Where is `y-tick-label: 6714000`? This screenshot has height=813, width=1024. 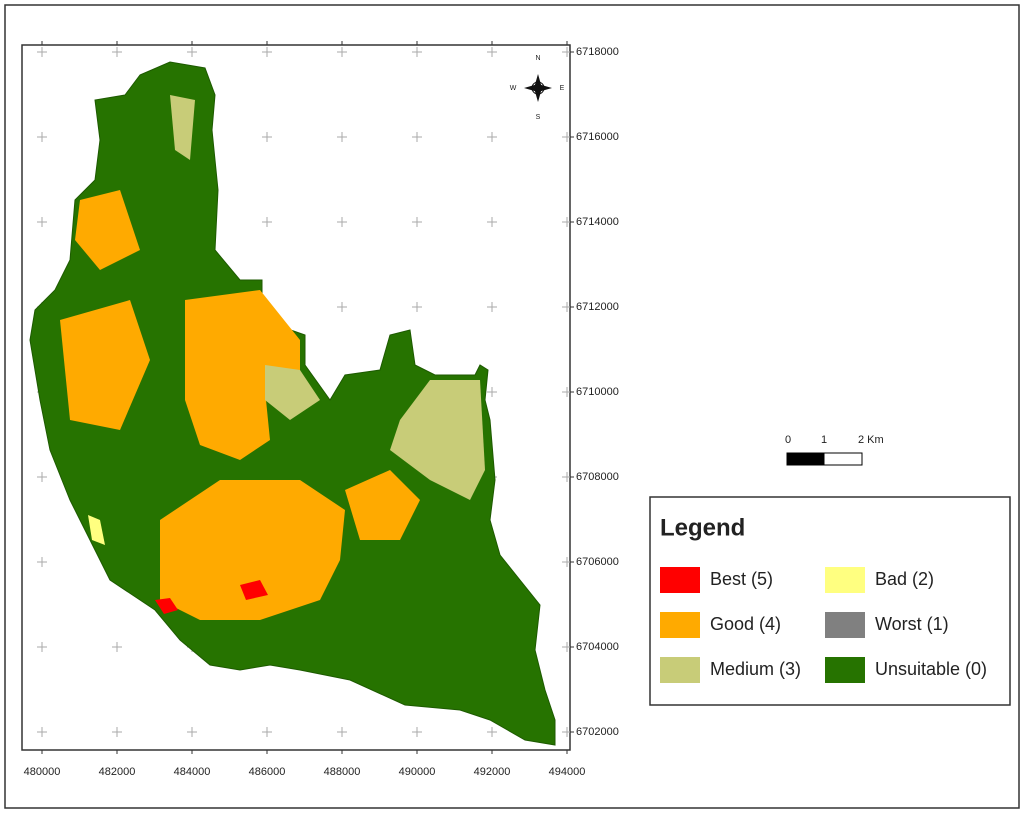
y-tick-label: 6714000 is located at coordinates (597, 222).